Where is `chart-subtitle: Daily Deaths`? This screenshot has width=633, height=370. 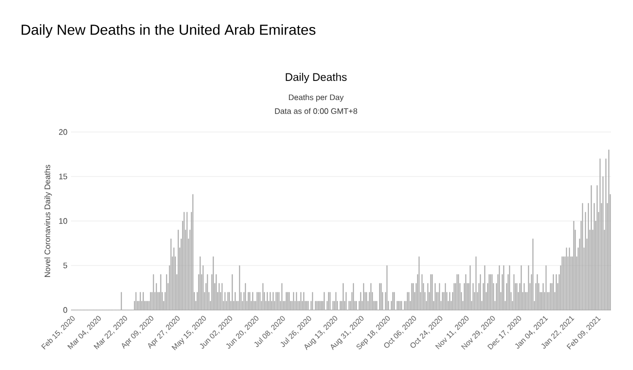
chart-subtitle: Daily Deaths is located at coordinates (316, 78).